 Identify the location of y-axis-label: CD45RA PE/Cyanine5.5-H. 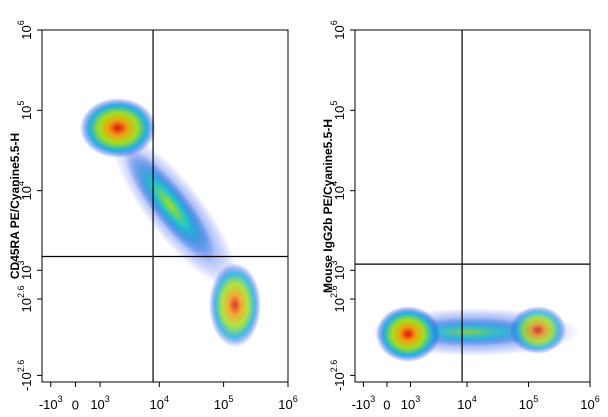
(15, 206).